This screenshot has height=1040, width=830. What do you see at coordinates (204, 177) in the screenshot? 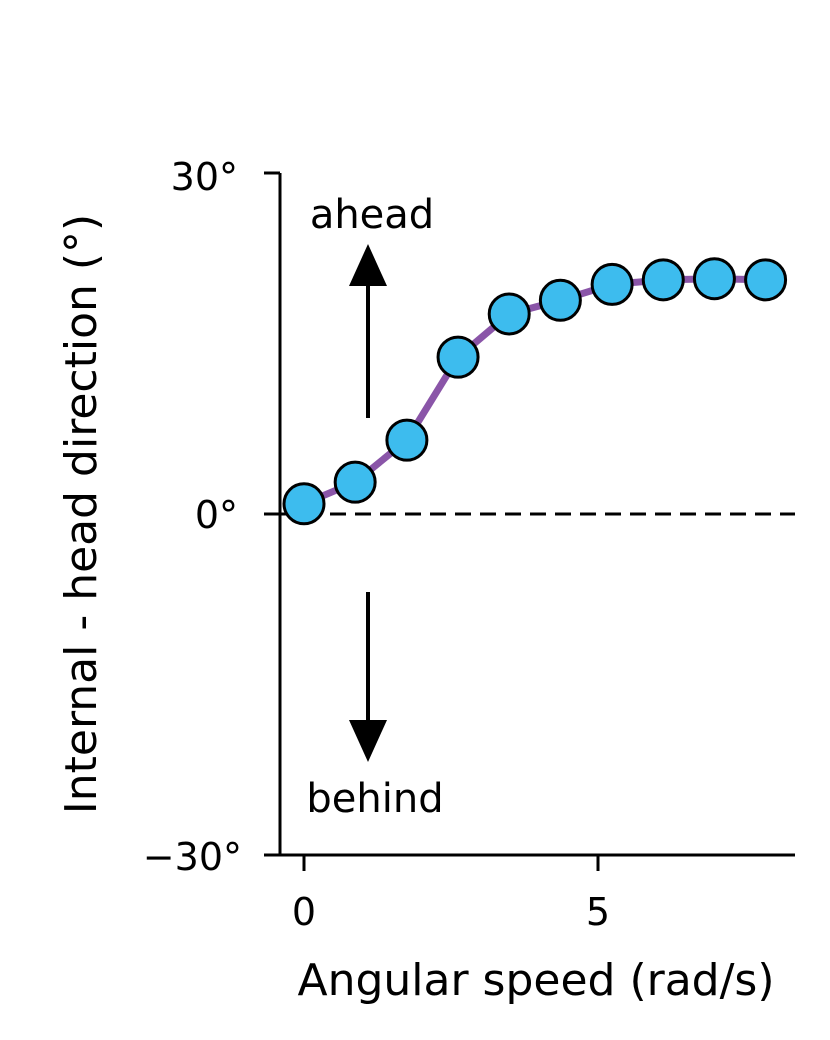
I see `y-tick-label-top: 30°` at bounding box center [204, 177].